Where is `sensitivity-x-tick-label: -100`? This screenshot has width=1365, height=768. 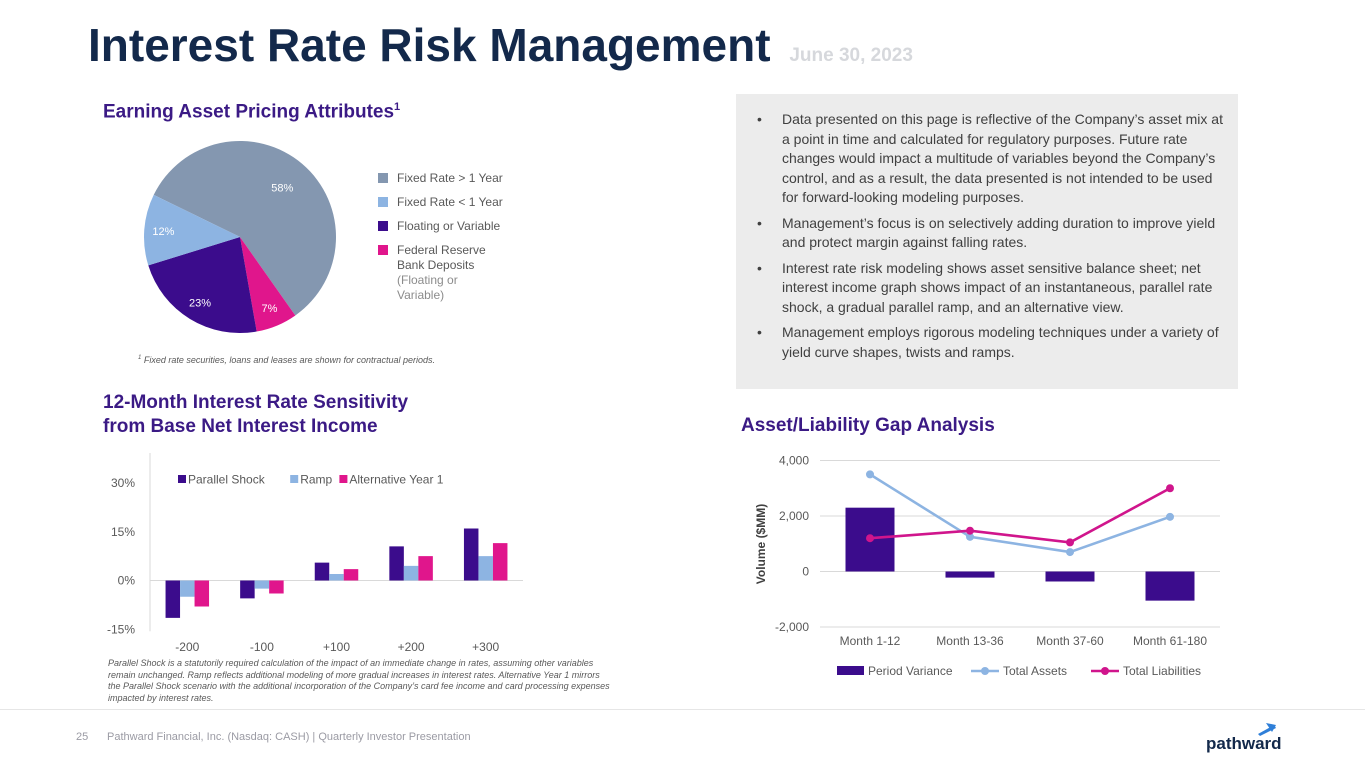 sensitivity-x-tick-label: -100 is located at coordinates (262, 647).